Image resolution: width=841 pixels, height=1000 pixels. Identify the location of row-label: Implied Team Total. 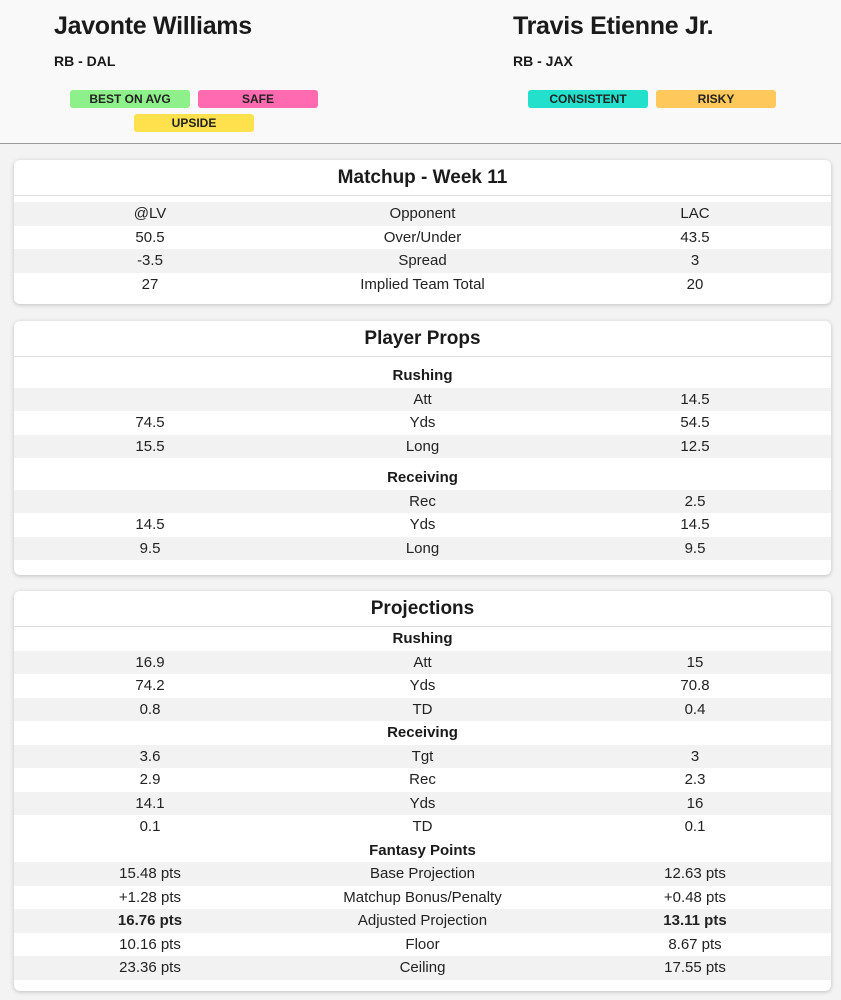
(422, 284).